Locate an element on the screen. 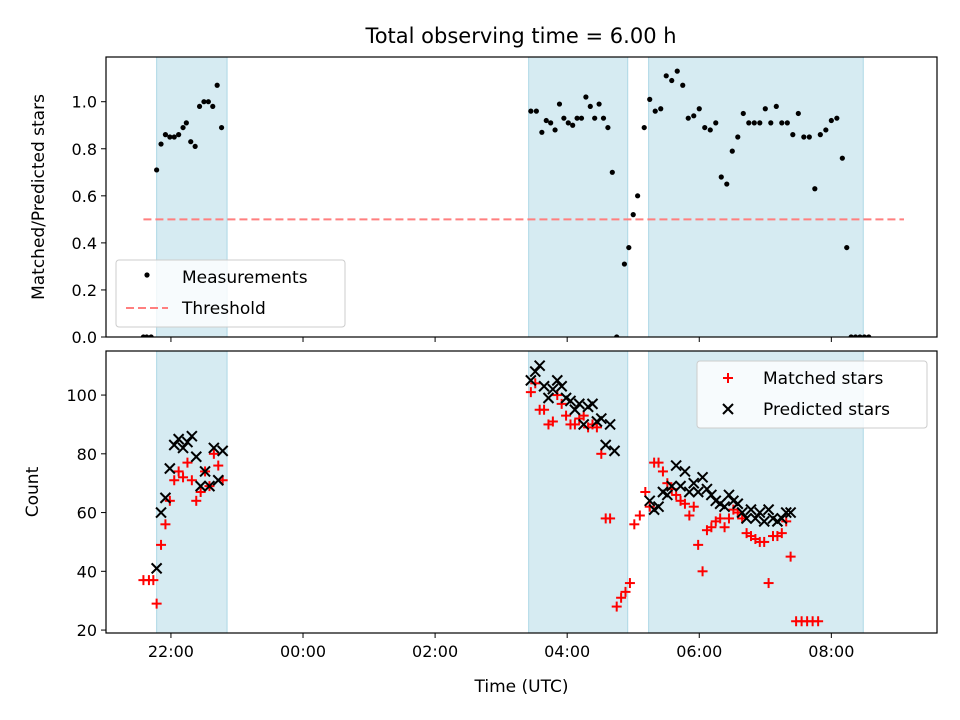 The height and width of the screenshot is (720, 960). x-tick-label: 04:00 is located at coordinates (567, 651).